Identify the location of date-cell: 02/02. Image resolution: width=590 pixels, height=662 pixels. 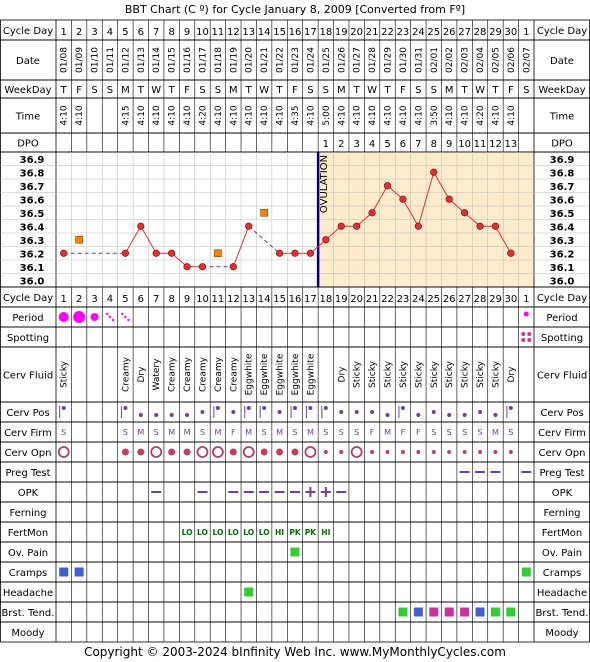
(450, 60).